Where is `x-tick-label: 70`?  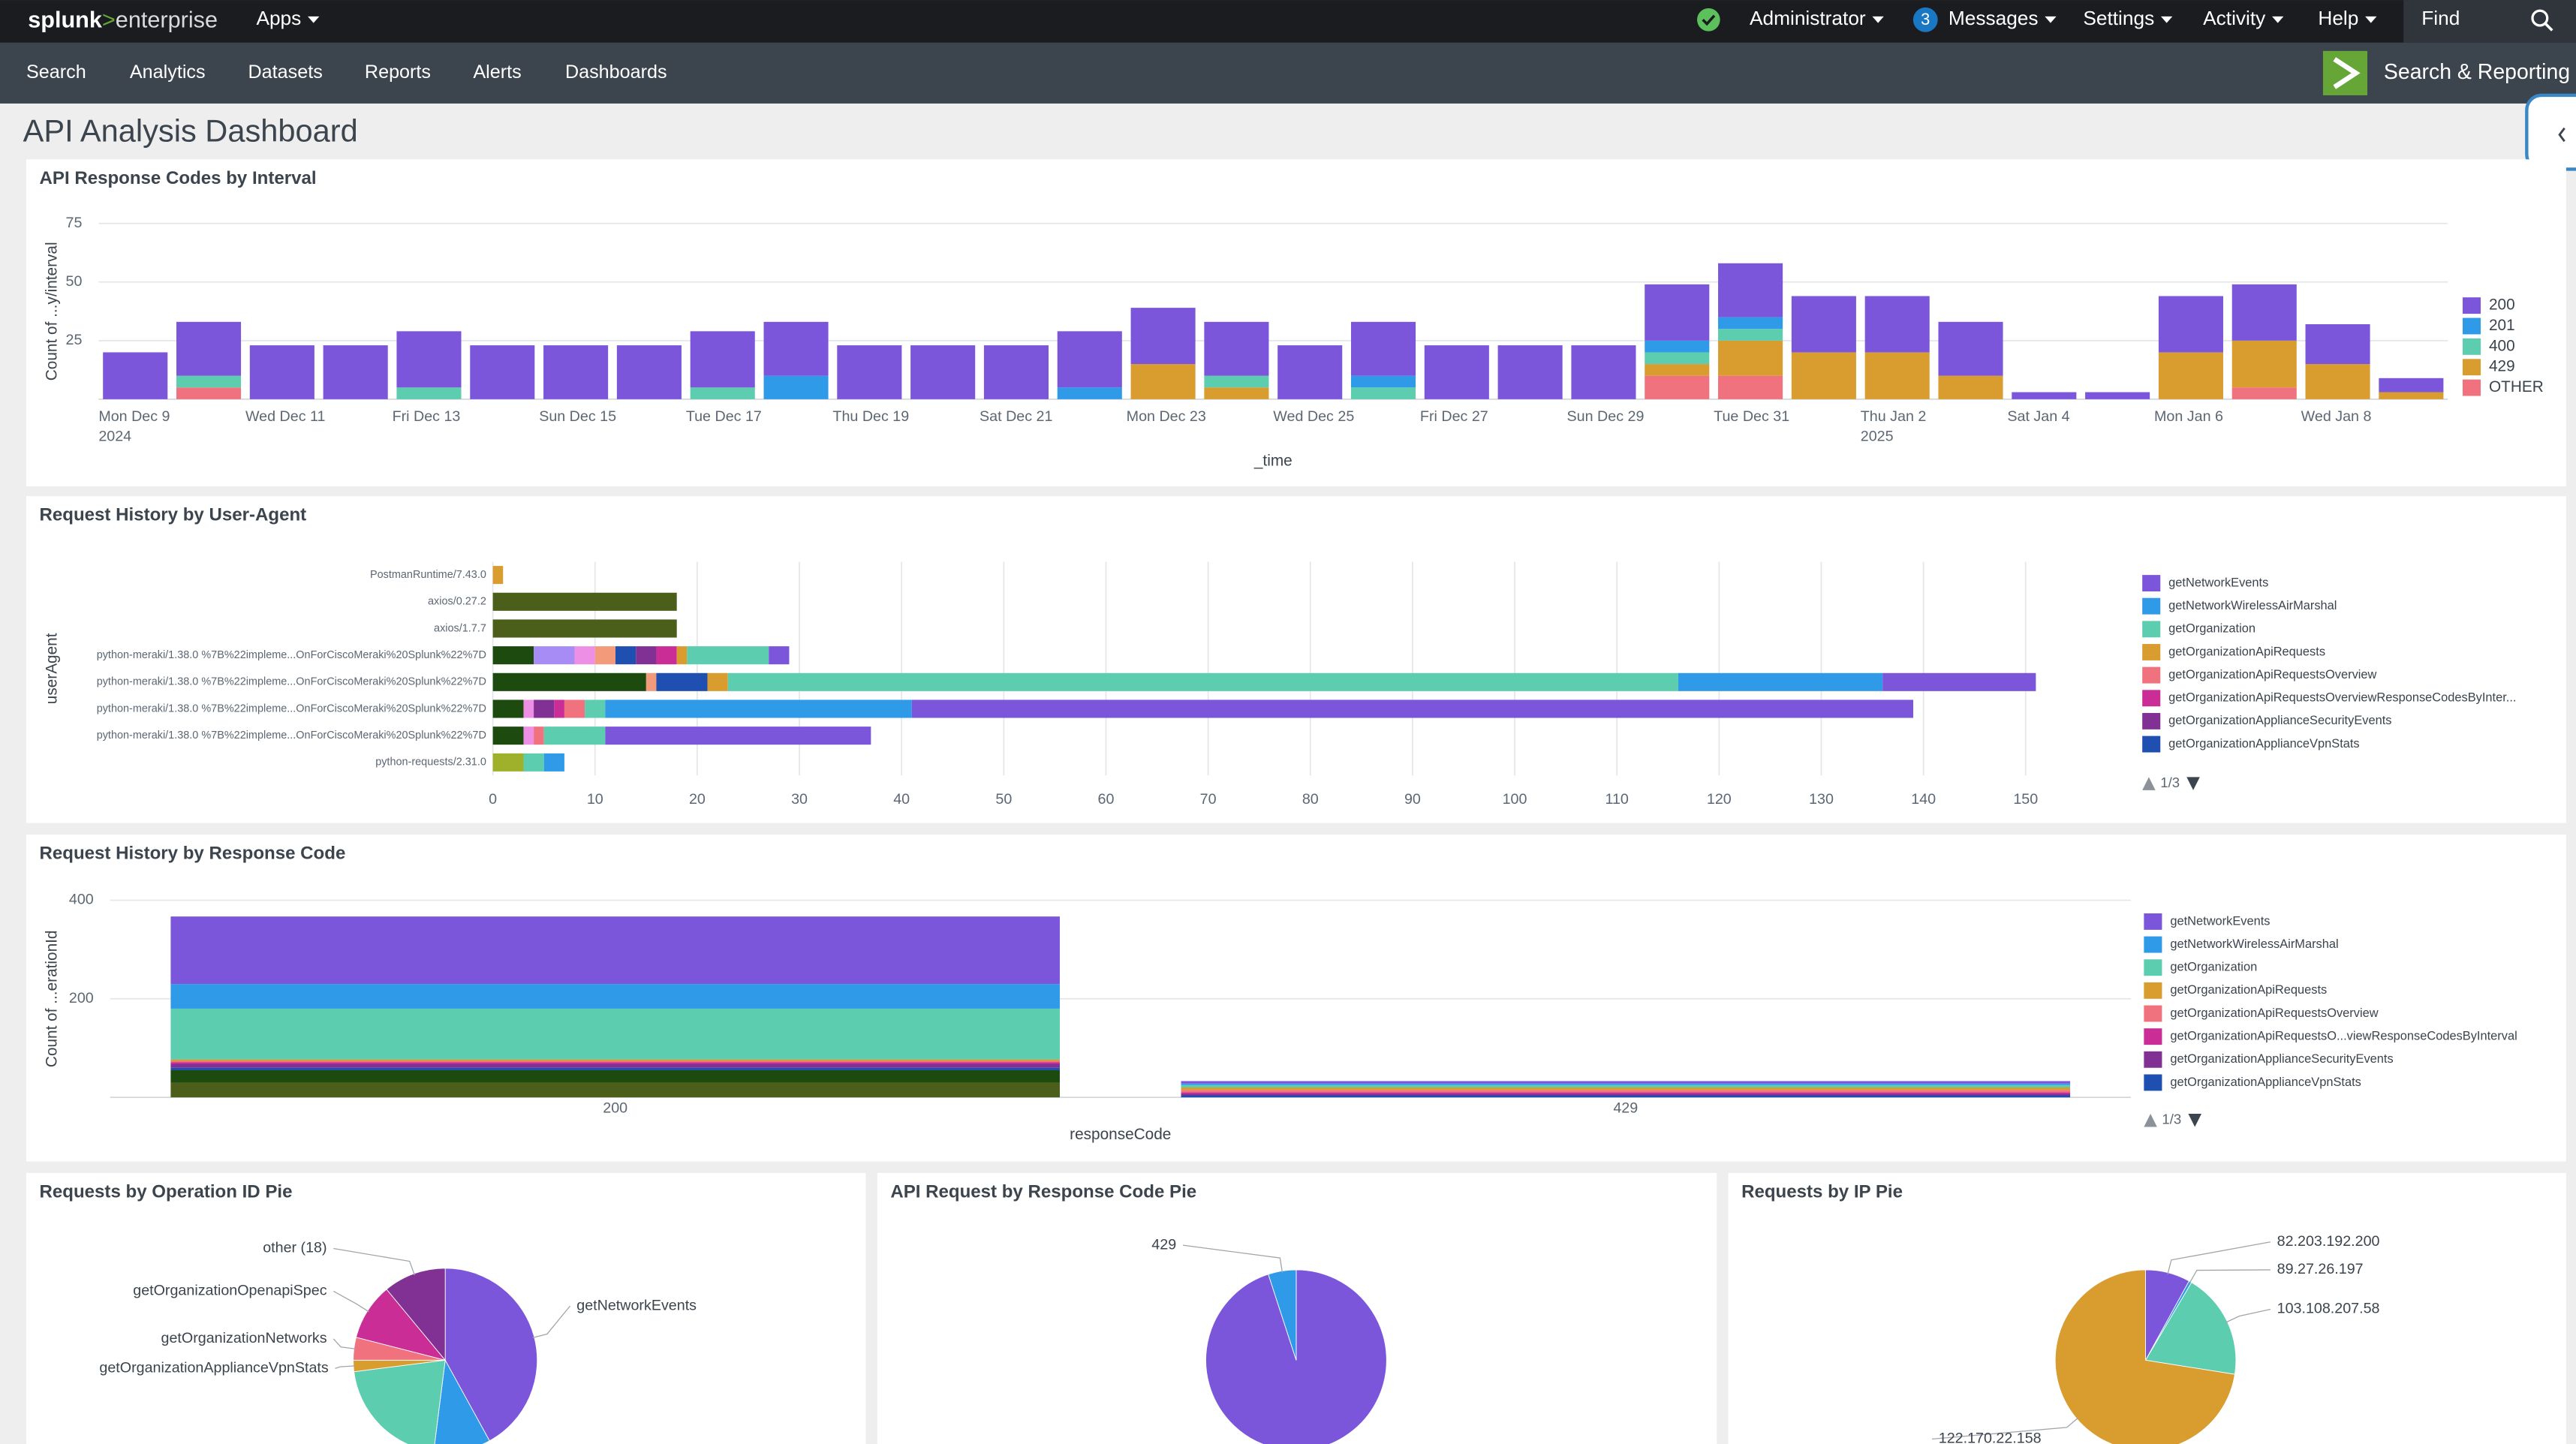
x-tick-label: 70 is located at coordinates (1208, 799).